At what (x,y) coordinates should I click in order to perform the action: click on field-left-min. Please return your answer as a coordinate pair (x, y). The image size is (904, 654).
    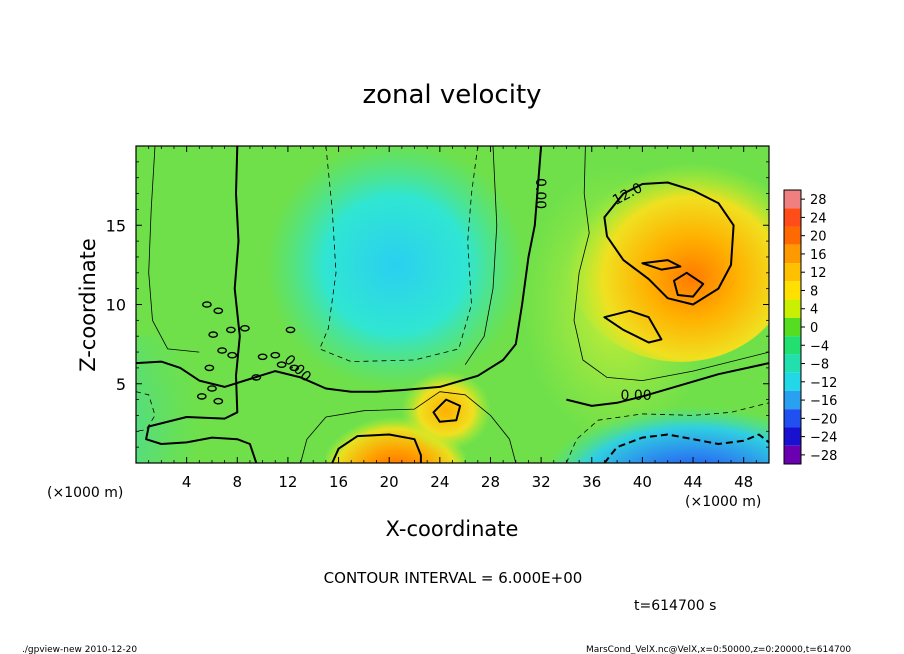
    Looking at the image, I should click on (169, 399).